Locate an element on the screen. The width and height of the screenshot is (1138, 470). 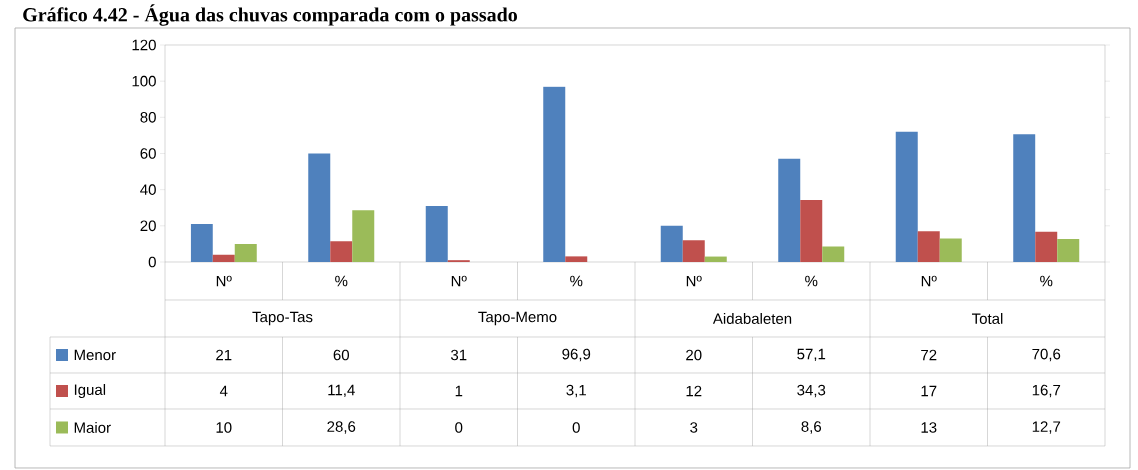
legend-label: Menor is located at coordinates (95, 355).